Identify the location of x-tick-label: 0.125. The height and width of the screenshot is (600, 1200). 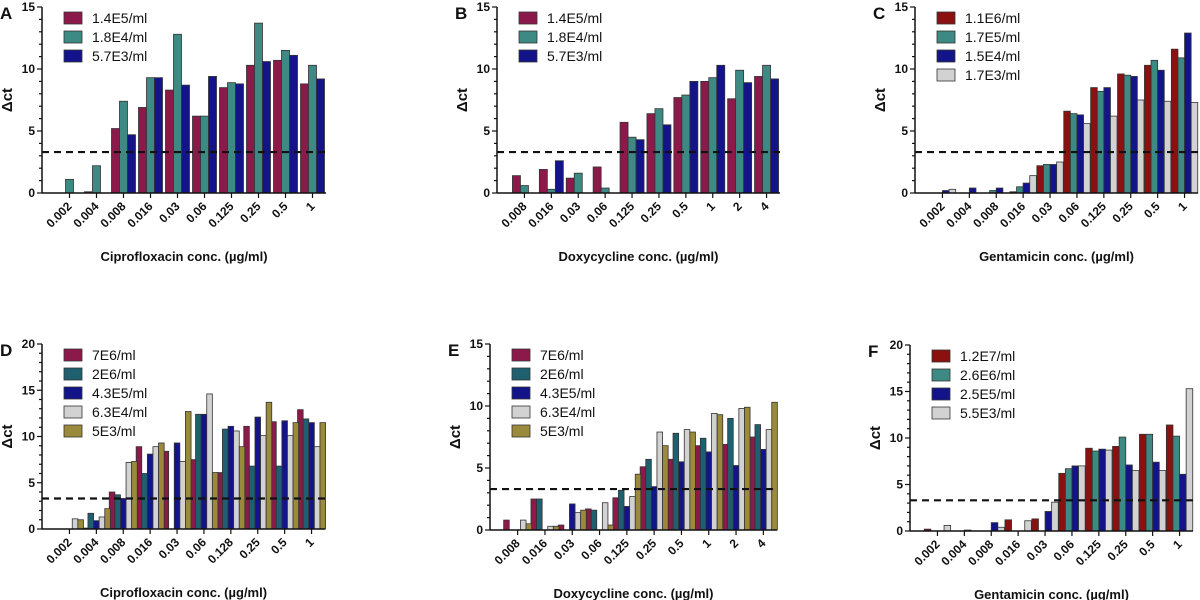
(1088, 552).